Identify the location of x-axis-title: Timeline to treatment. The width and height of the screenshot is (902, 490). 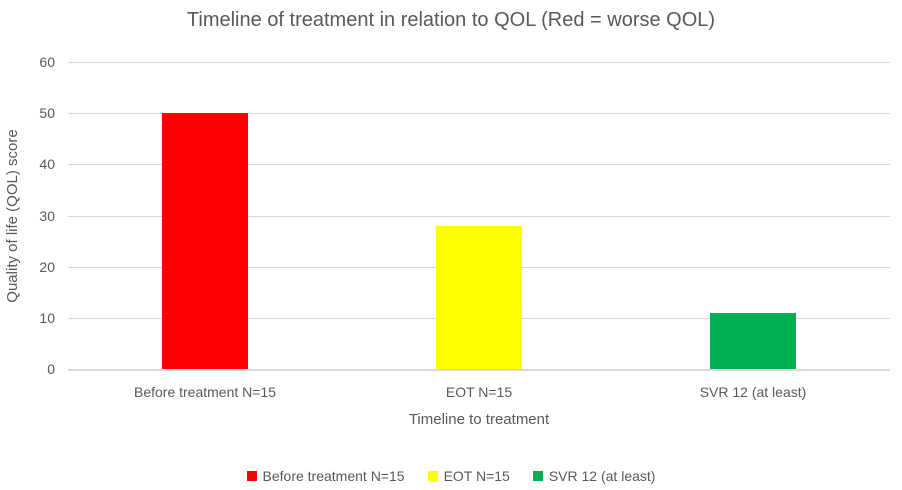
(479, 419).